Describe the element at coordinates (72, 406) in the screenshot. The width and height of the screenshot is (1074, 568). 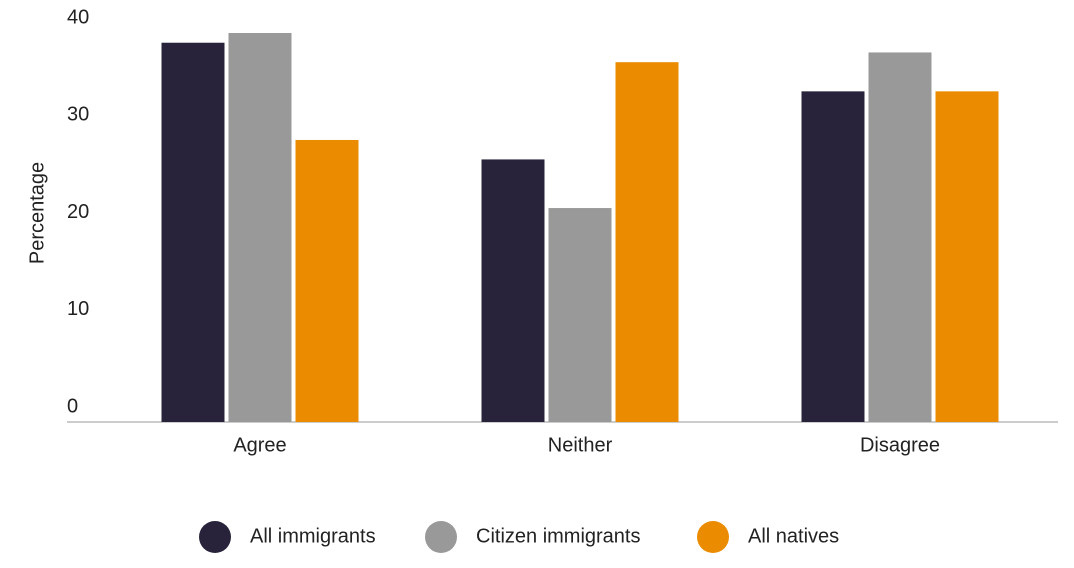
I see `y-tick-label: 0` at that location.